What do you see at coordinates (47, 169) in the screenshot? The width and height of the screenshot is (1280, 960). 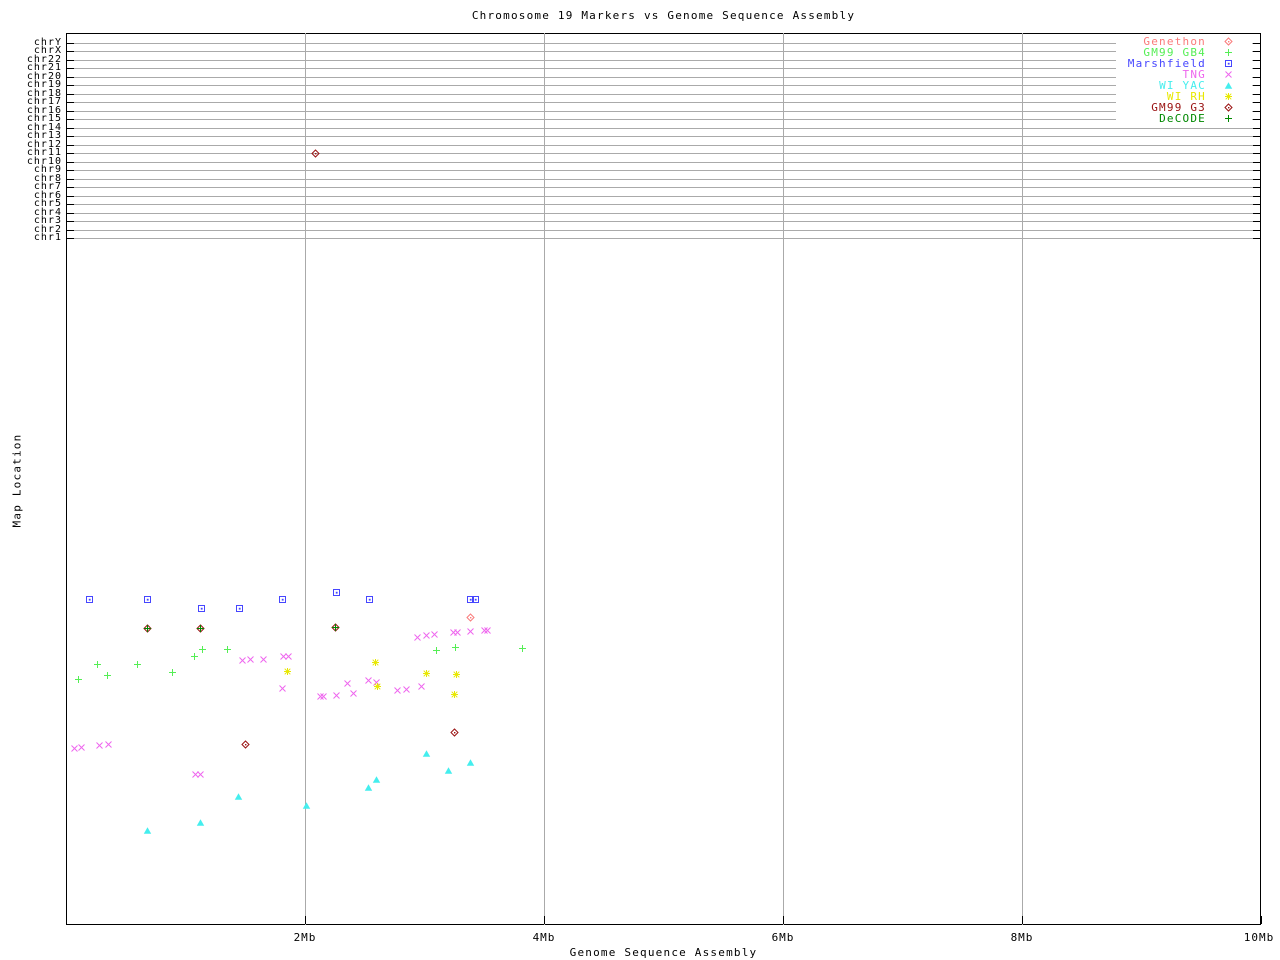 I see `chromosome-label: chr9` at bounding box center [47, 169].